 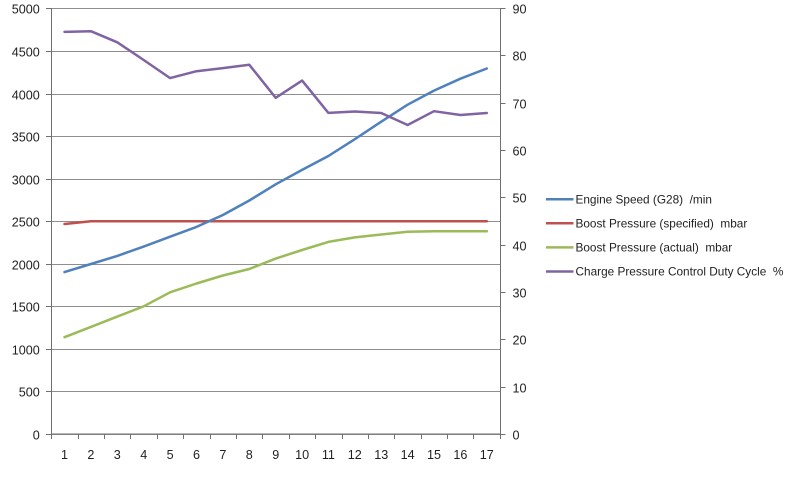 What do you see at coordinates (275, 455) in the screenshot?
I see `svg-text: 9` at bounding box center [275, 455].